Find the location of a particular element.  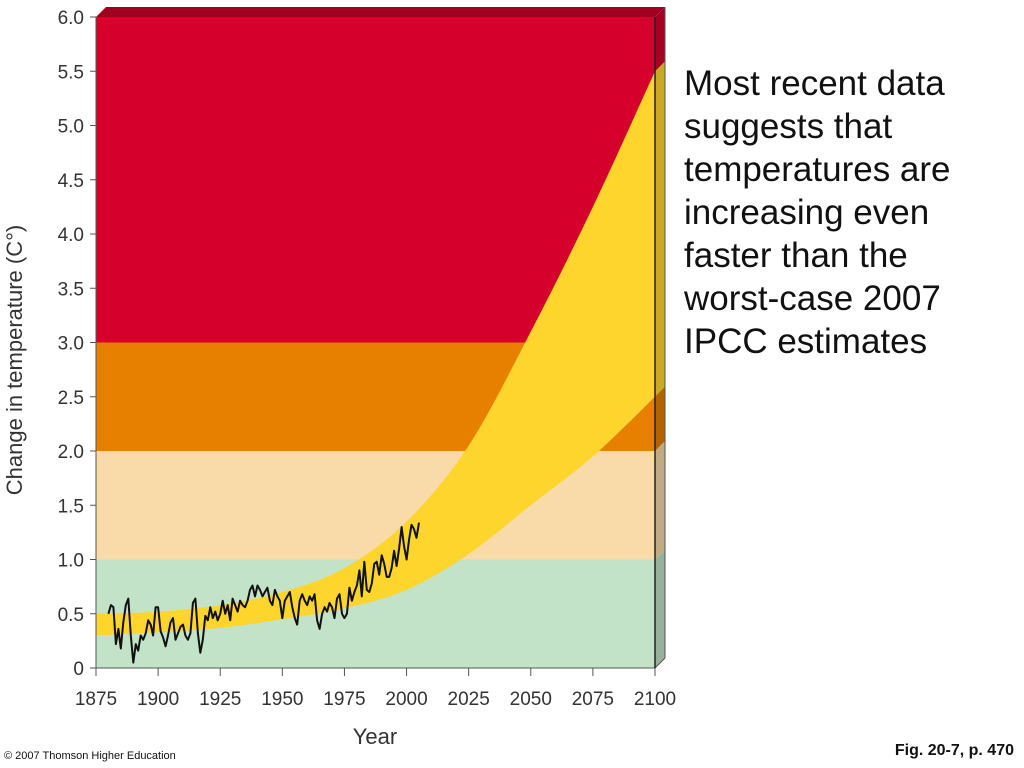

y-axis-ticks: 0 0.5 1.0 1.5 2.0 2.5 3.0 3.5 4.0 4.5 5.0 5.5 6.0 is located at coordinates (77, 344).